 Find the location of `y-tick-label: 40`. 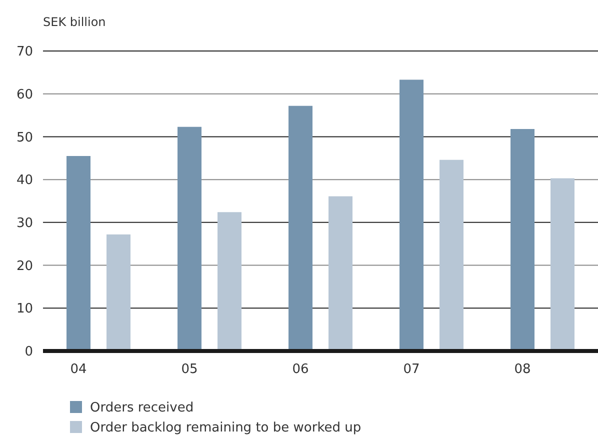

y-tick-label: 40 is located at coordinates (24, 180).